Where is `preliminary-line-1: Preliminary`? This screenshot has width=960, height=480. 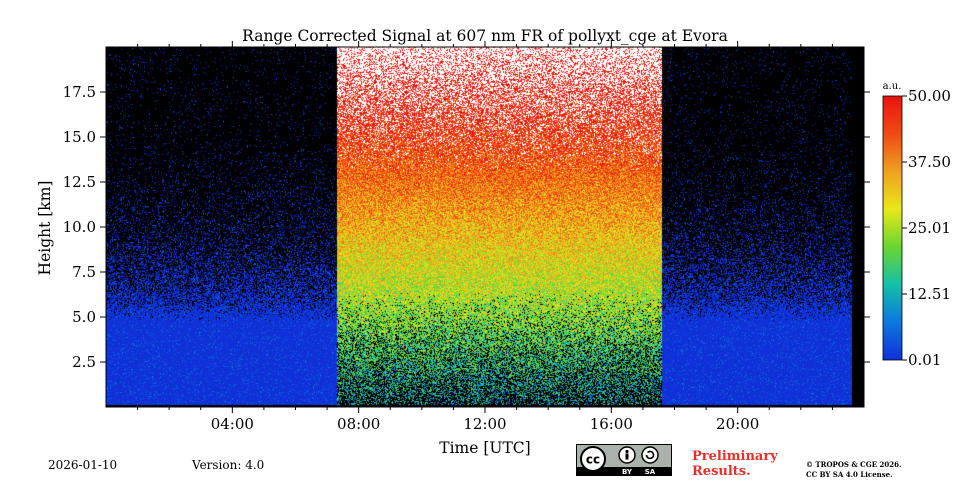
preliminary-line-1: Preliminary is located at coordinates (735, 456).